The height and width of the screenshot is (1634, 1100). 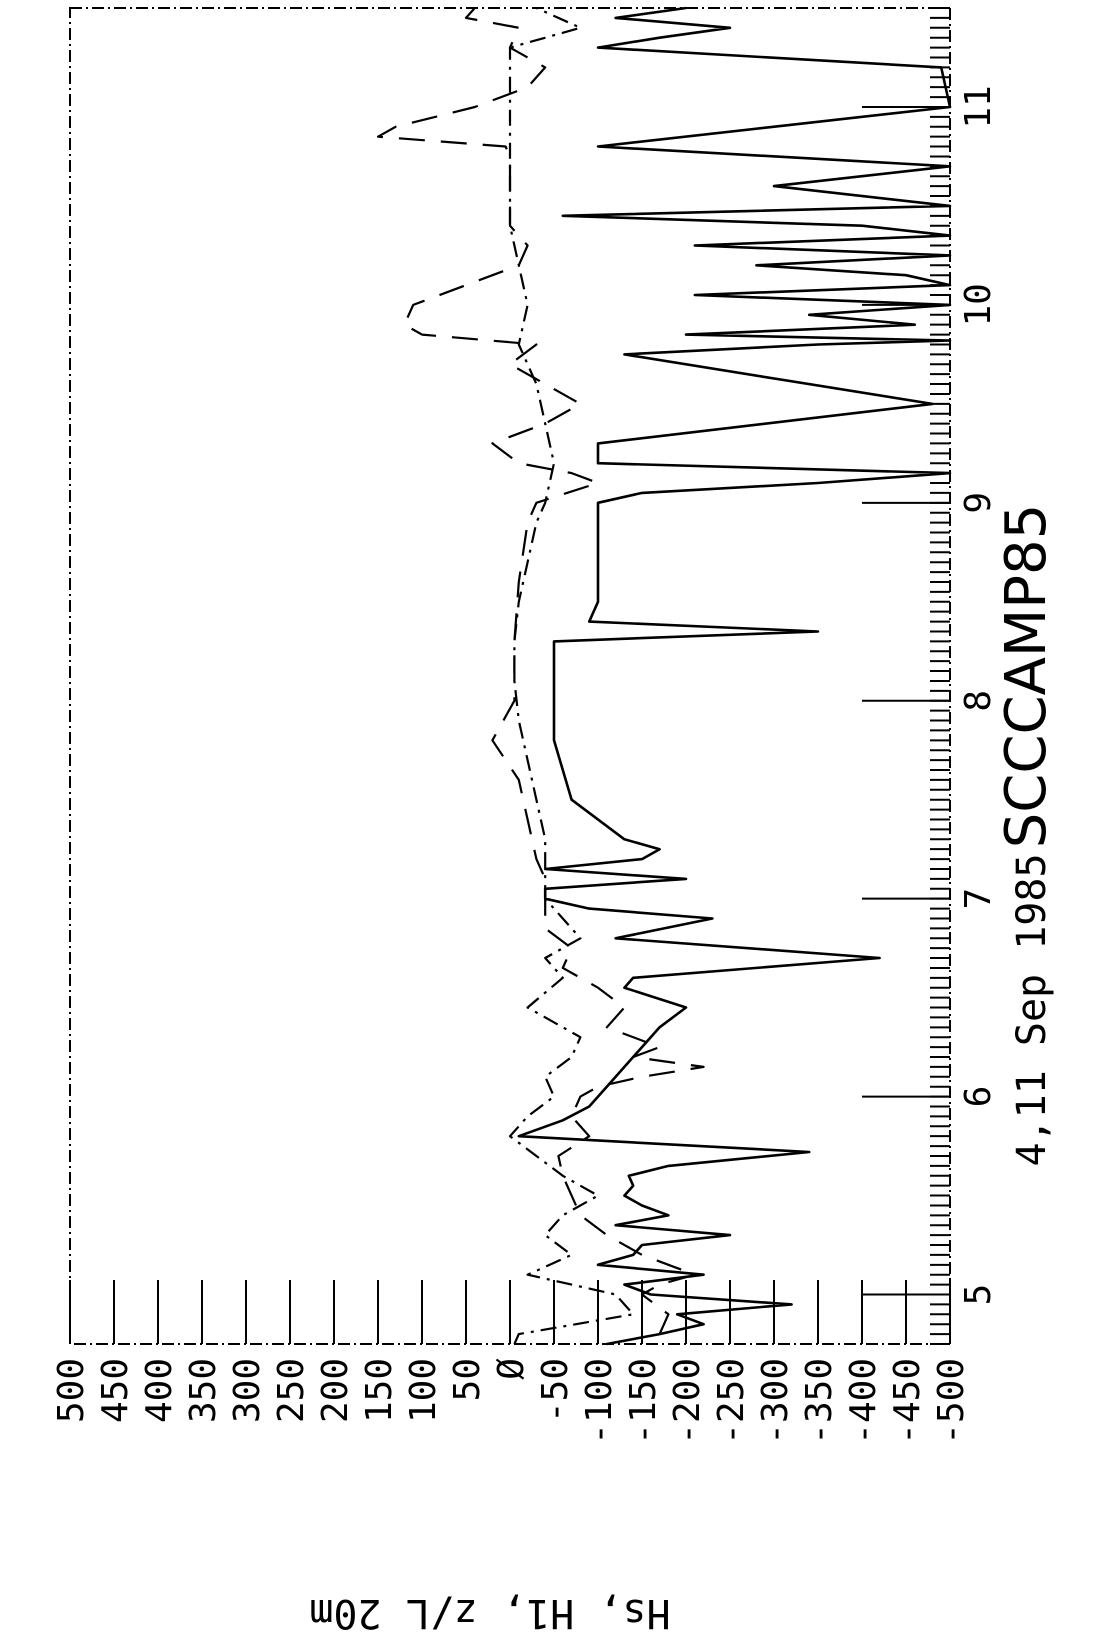 I want to click on series-line-dash-dot, so click(x=571, y=675).